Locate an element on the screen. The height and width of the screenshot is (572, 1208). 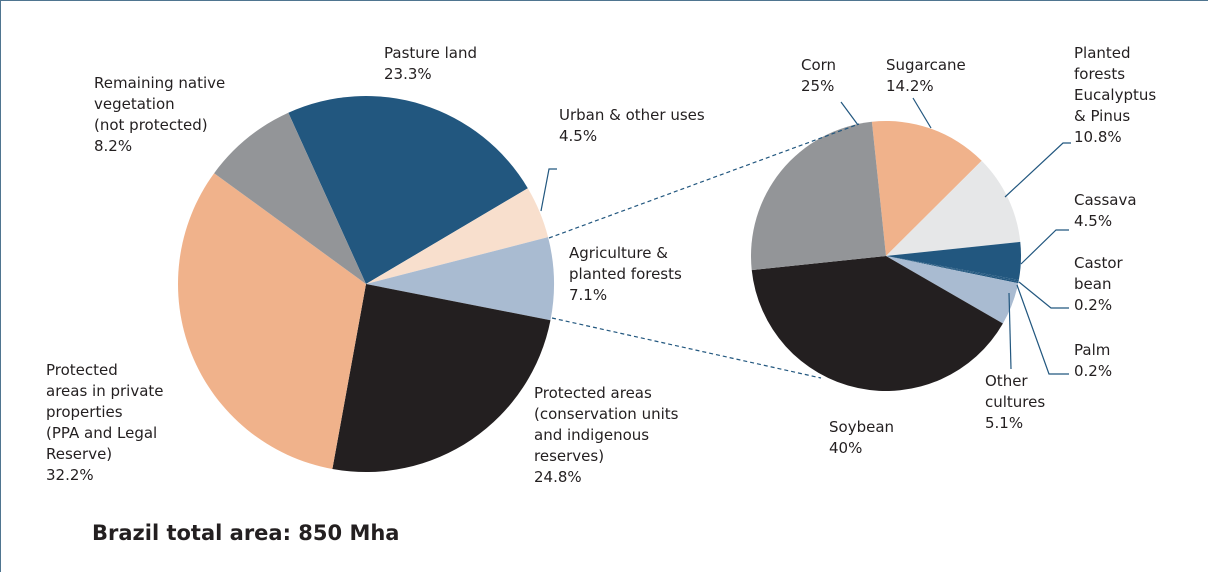
slice-label: Agriculture & planted forests 7.1% is located at coordinates (625, 274).